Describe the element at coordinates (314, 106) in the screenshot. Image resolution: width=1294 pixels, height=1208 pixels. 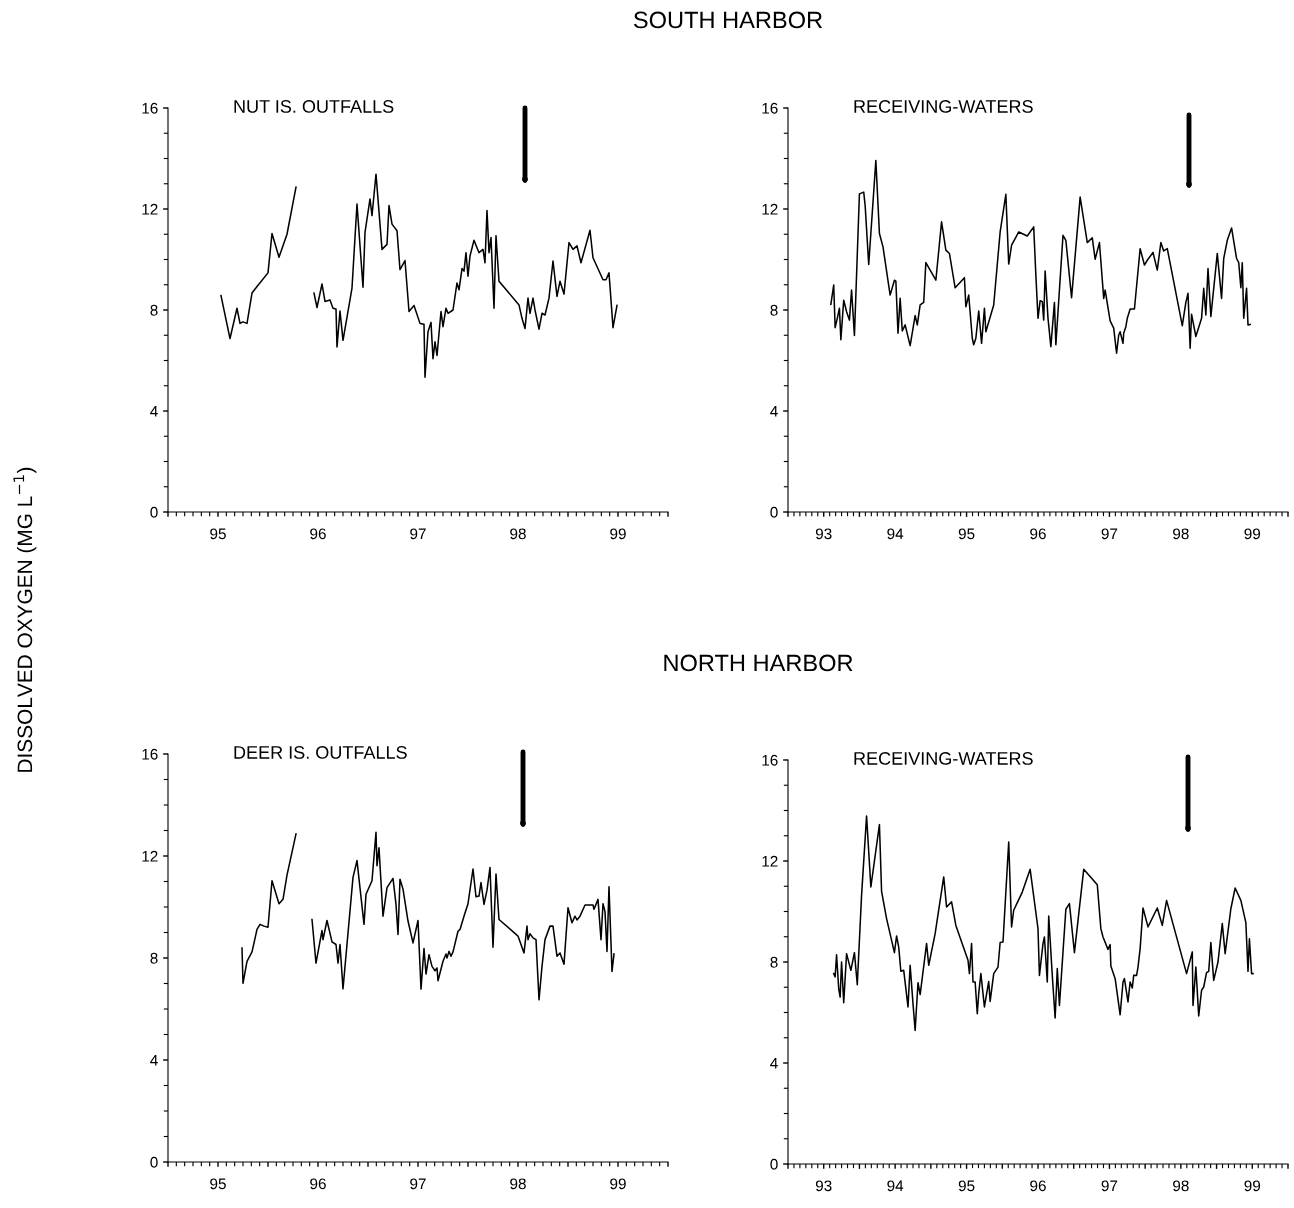
I see `chart-subtitle: NUT IS. OUTFALLS` at that location.